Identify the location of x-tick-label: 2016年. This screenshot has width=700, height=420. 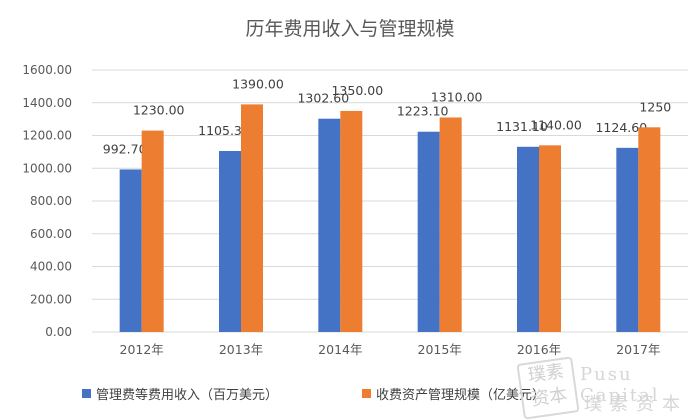
(539, 349).